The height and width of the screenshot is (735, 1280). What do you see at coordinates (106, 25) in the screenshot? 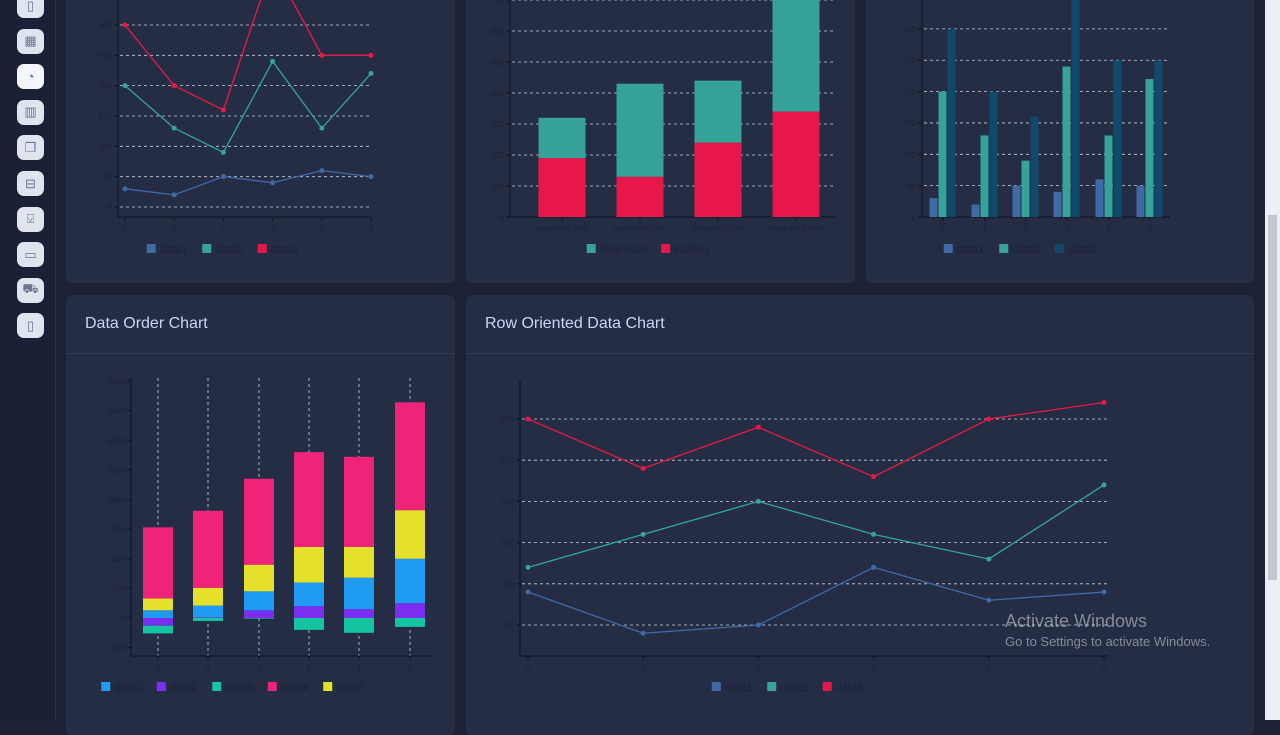
I see `y-tick-label: 300` at bounding box center [106, 25].